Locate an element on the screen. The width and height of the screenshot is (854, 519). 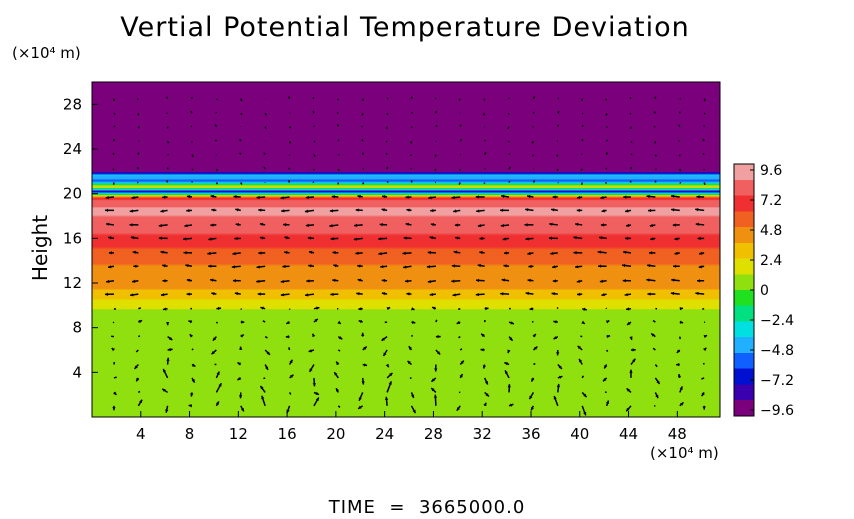
y-axis-unit: (×10⁴ m) is located at coordinates (46, 53).